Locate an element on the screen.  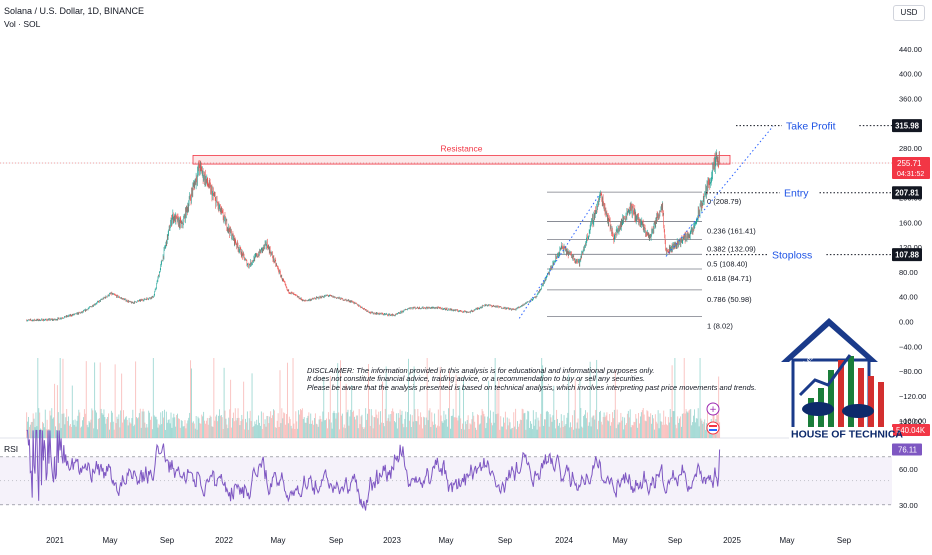
fib-level-label: 0.382 (132.09) is located at coordinates (731, 249).